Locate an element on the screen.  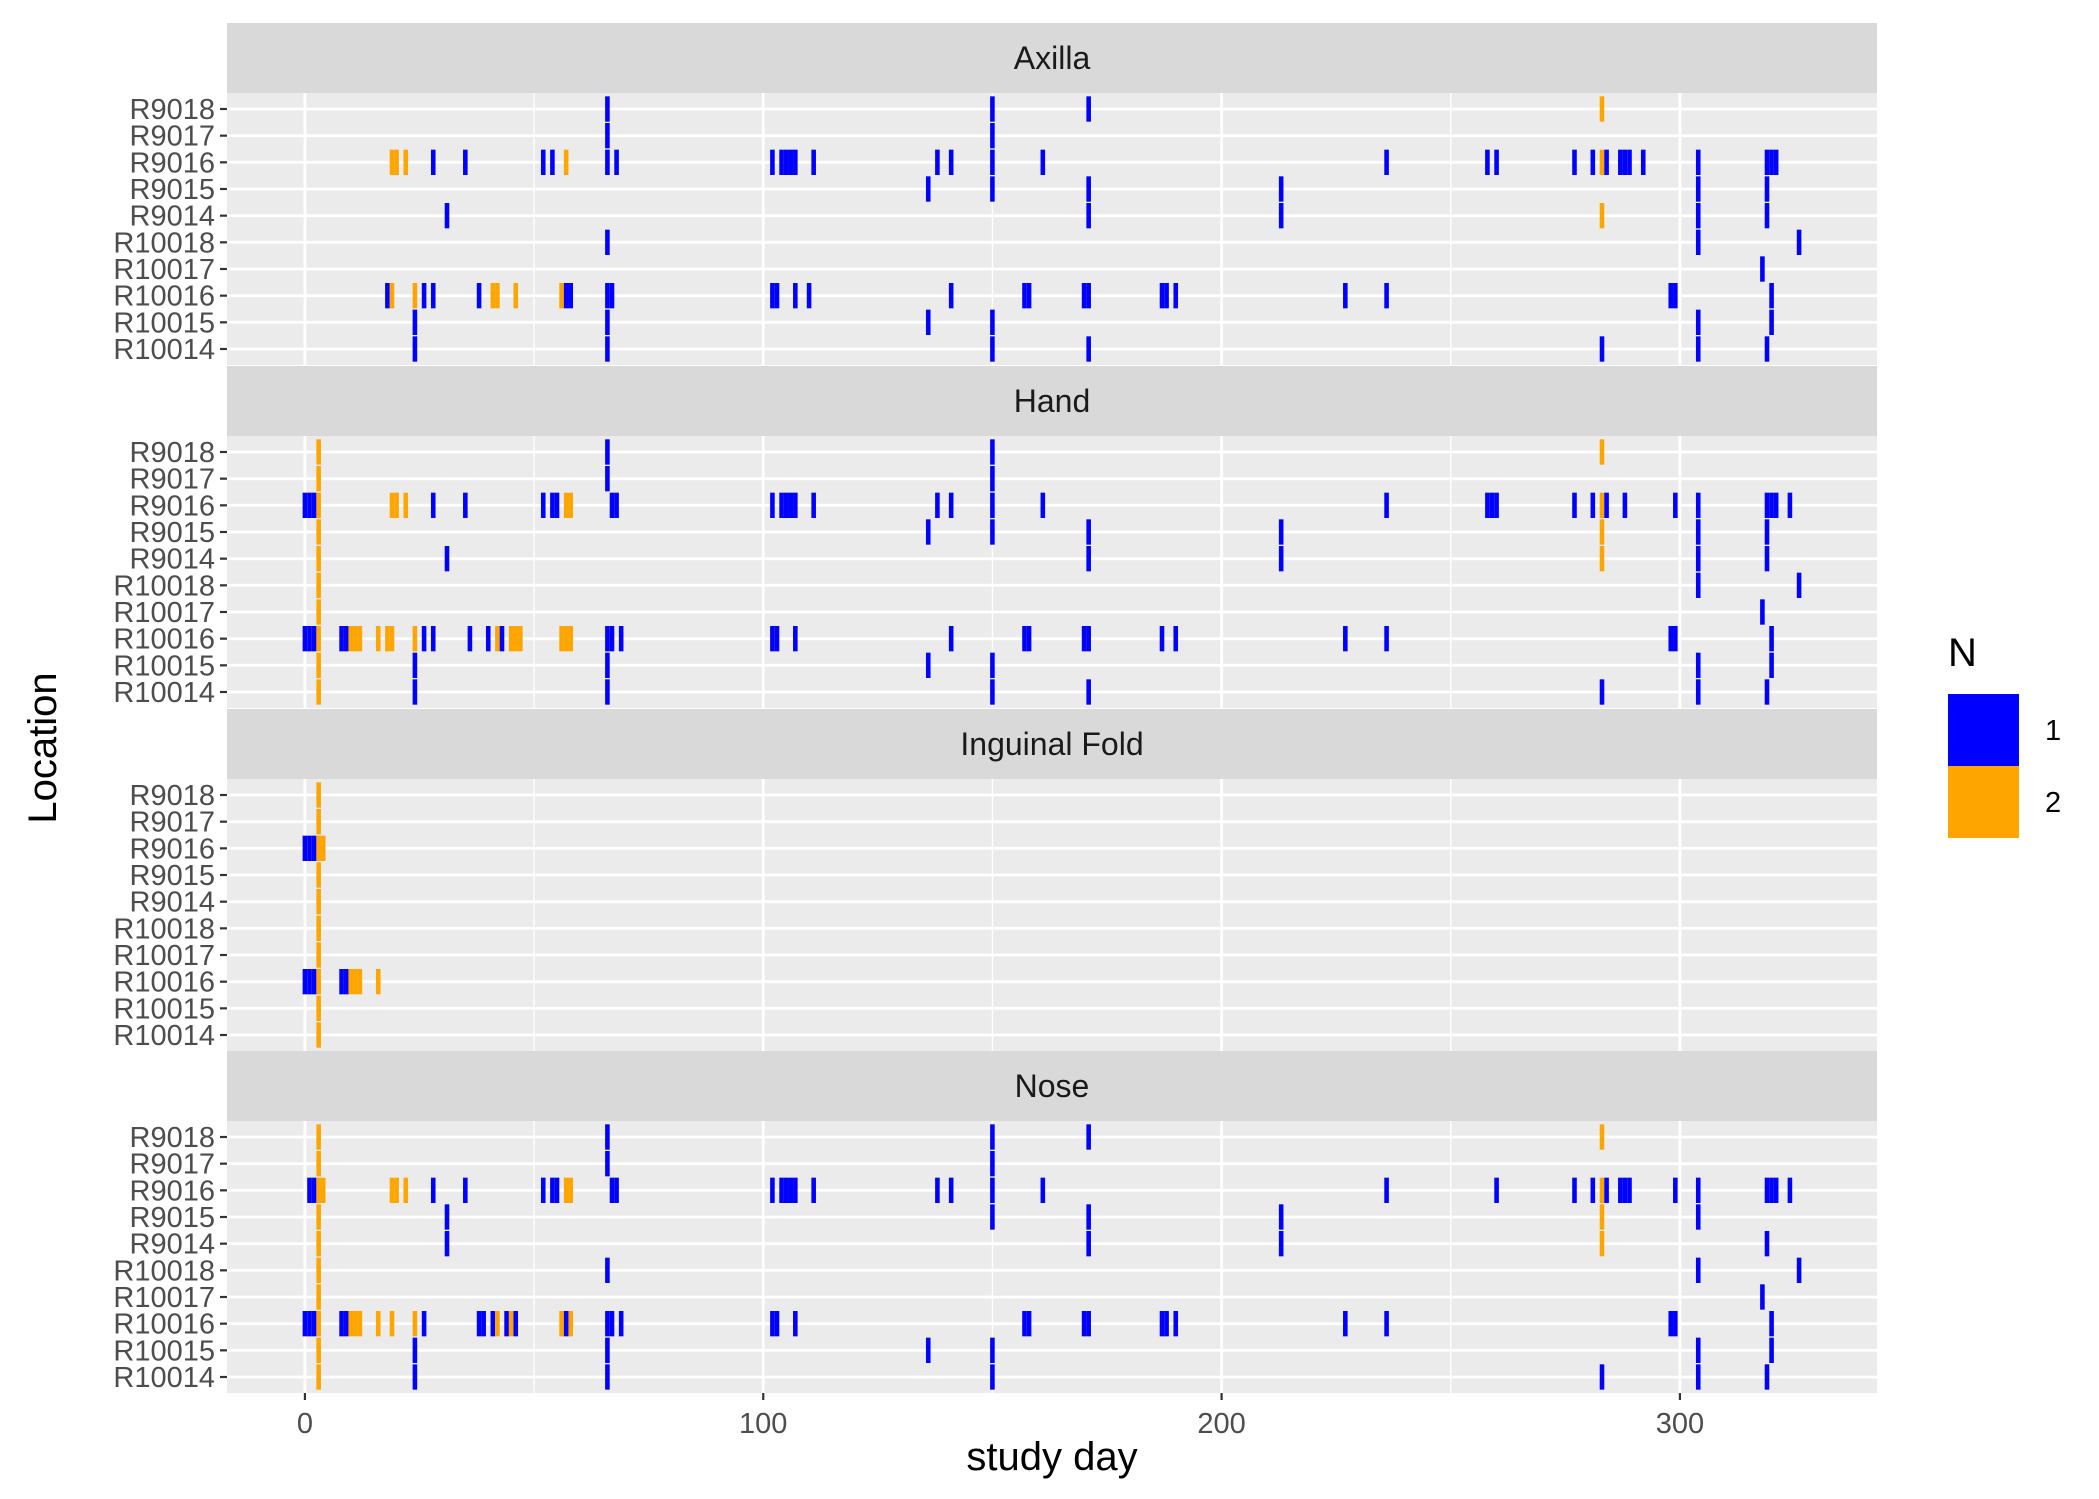
facet-strip is located at coordinates (1052, 1086).